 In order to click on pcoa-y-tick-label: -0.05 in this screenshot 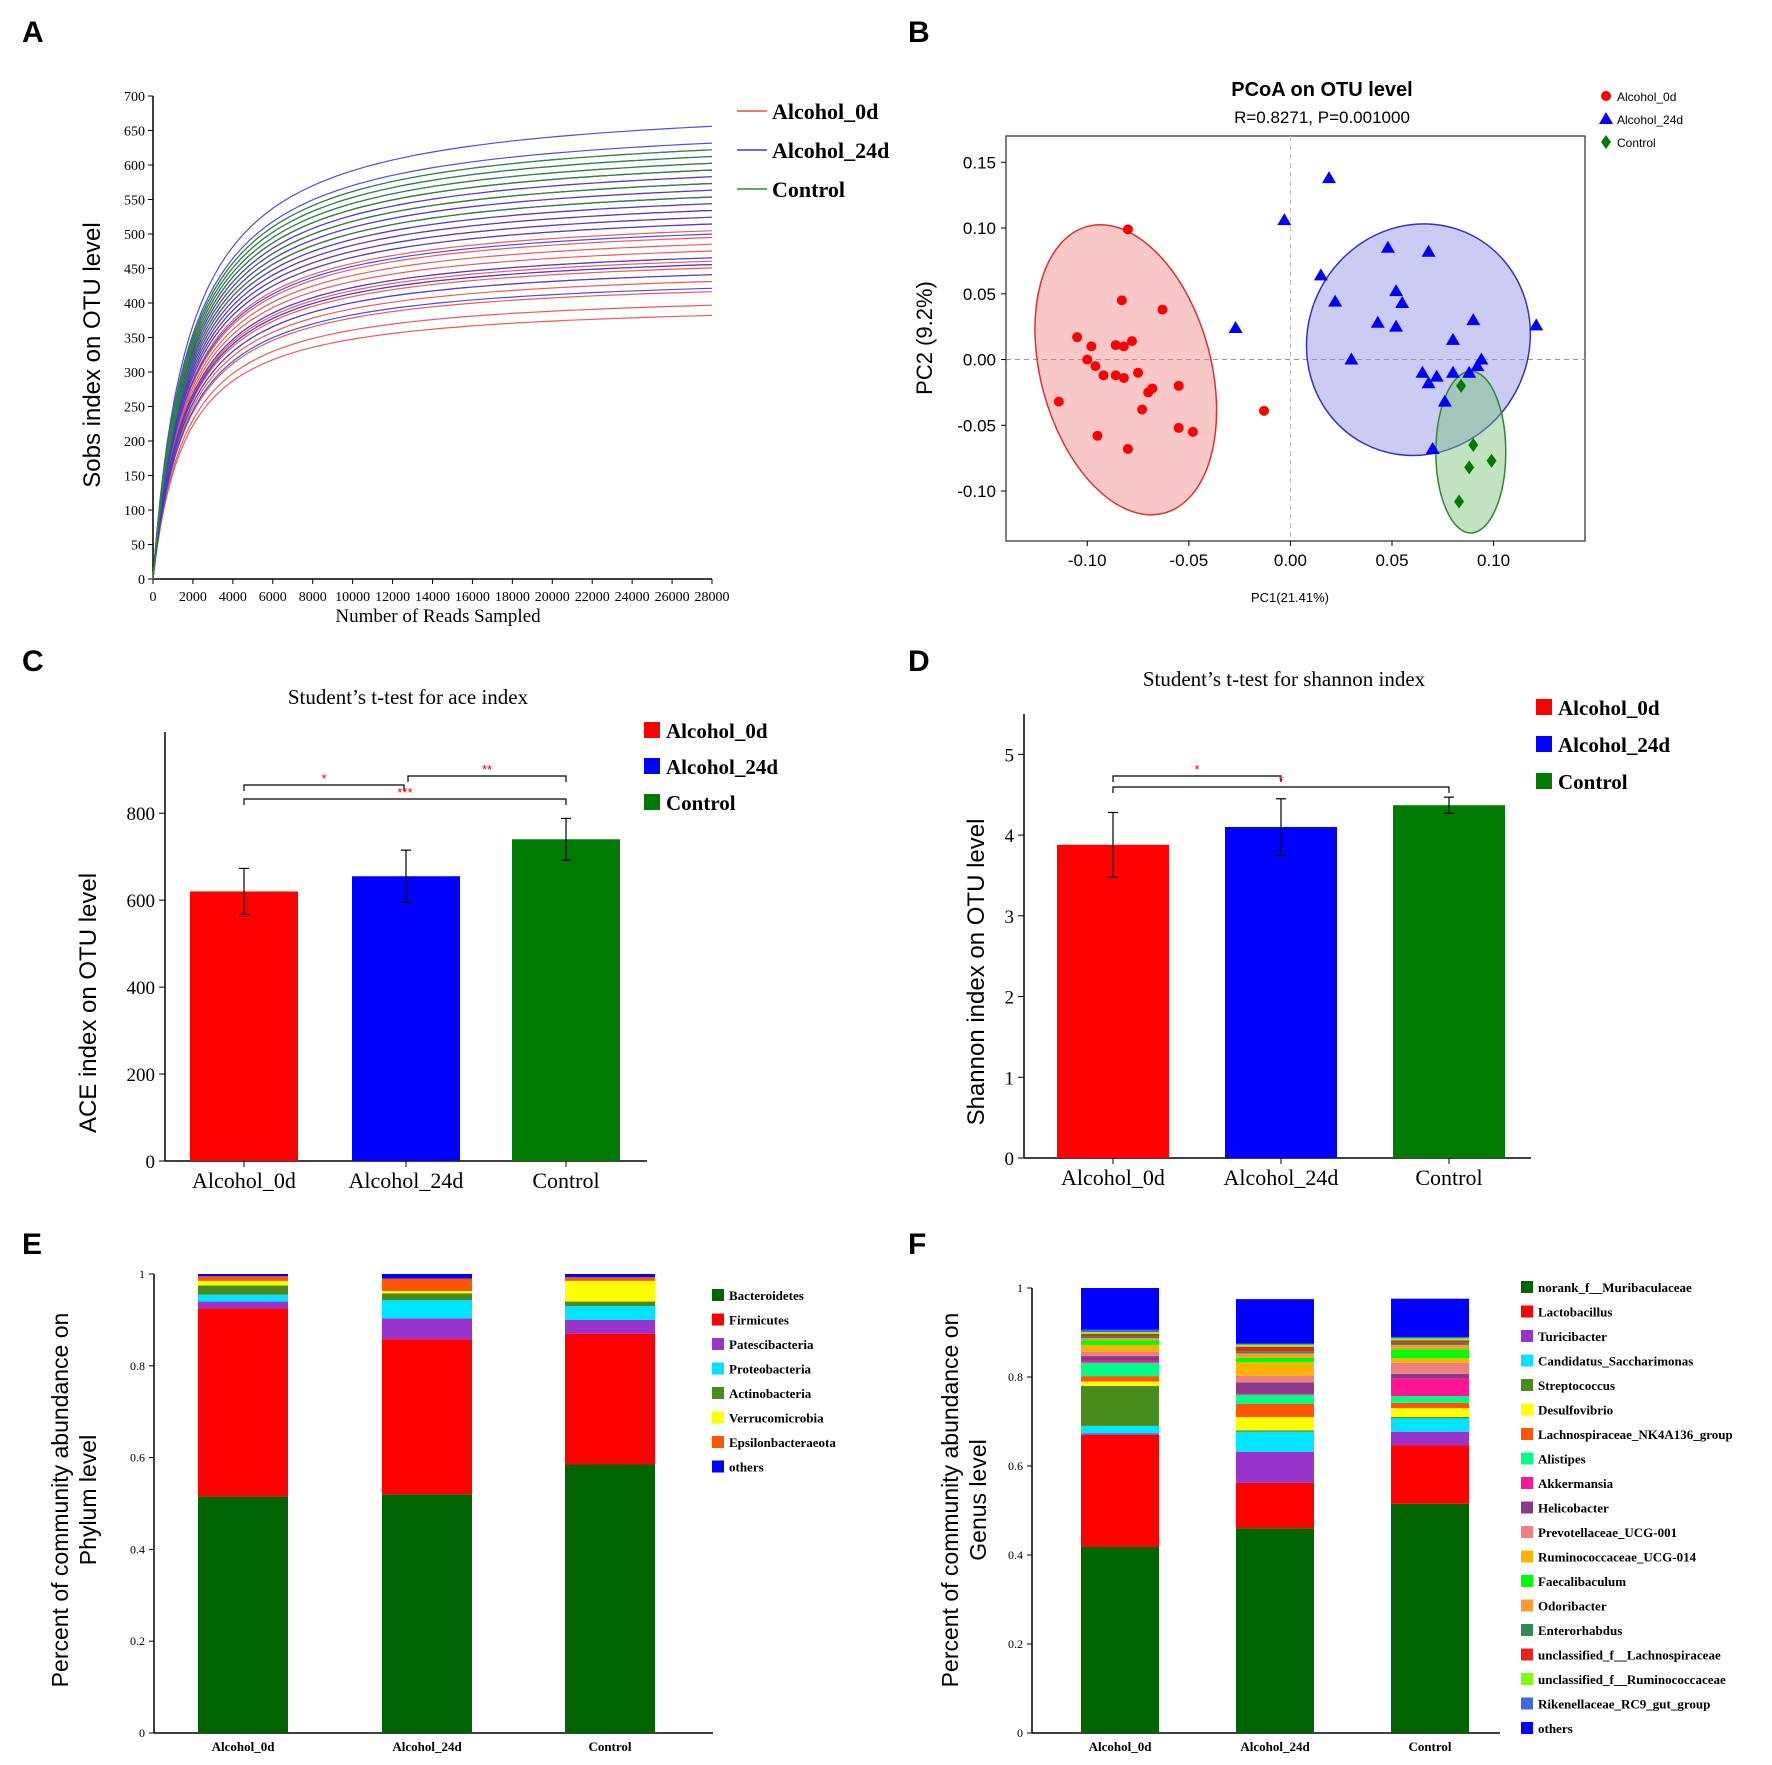, I will do `click(976, 425)`.